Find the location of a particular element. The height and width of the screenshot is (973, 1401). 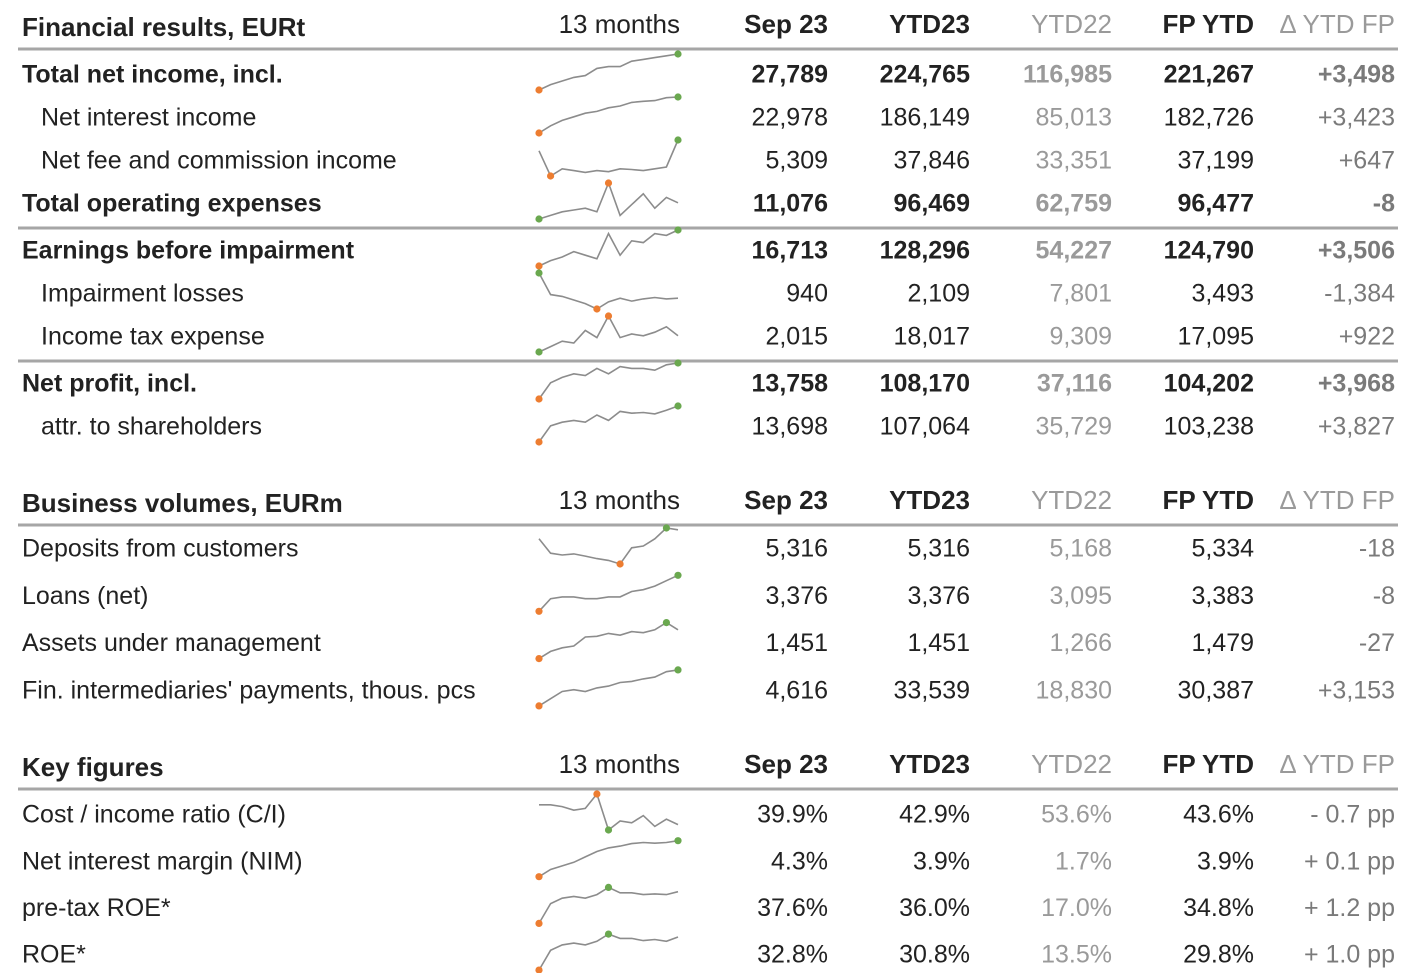

cell-value: 108,170 is located at coordinates (925, 384).